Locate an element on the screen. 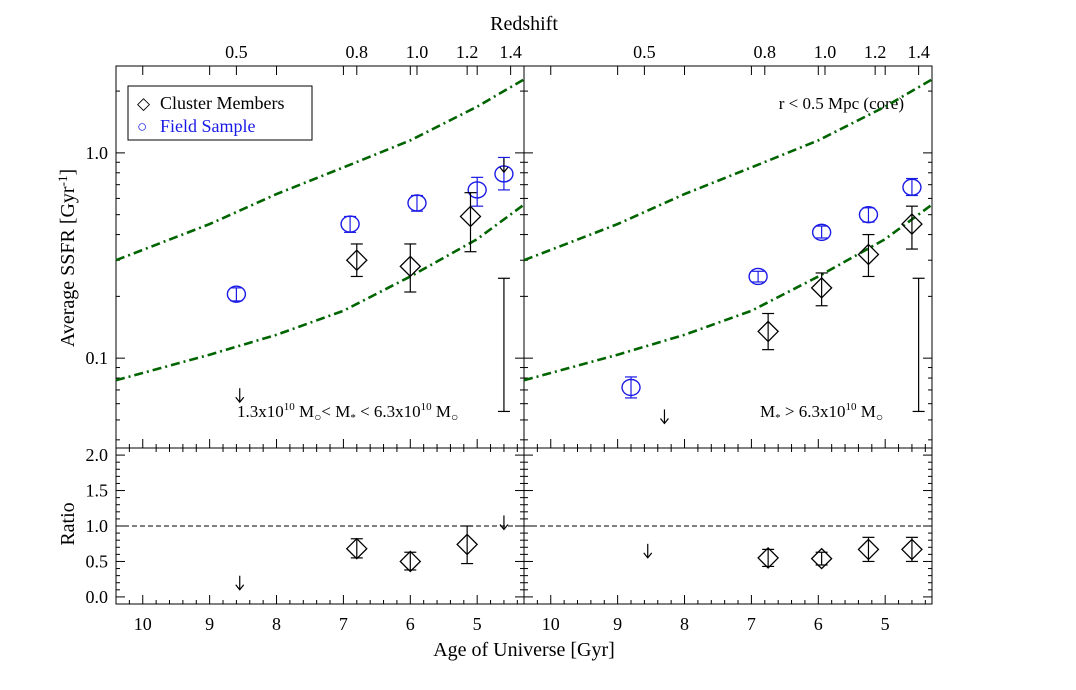 This screenshot has width=1076, height=690. mass-label-left: 1.3x1010 M○< M* < 6.3x1010 M○ is located at coordinates (347, 412).